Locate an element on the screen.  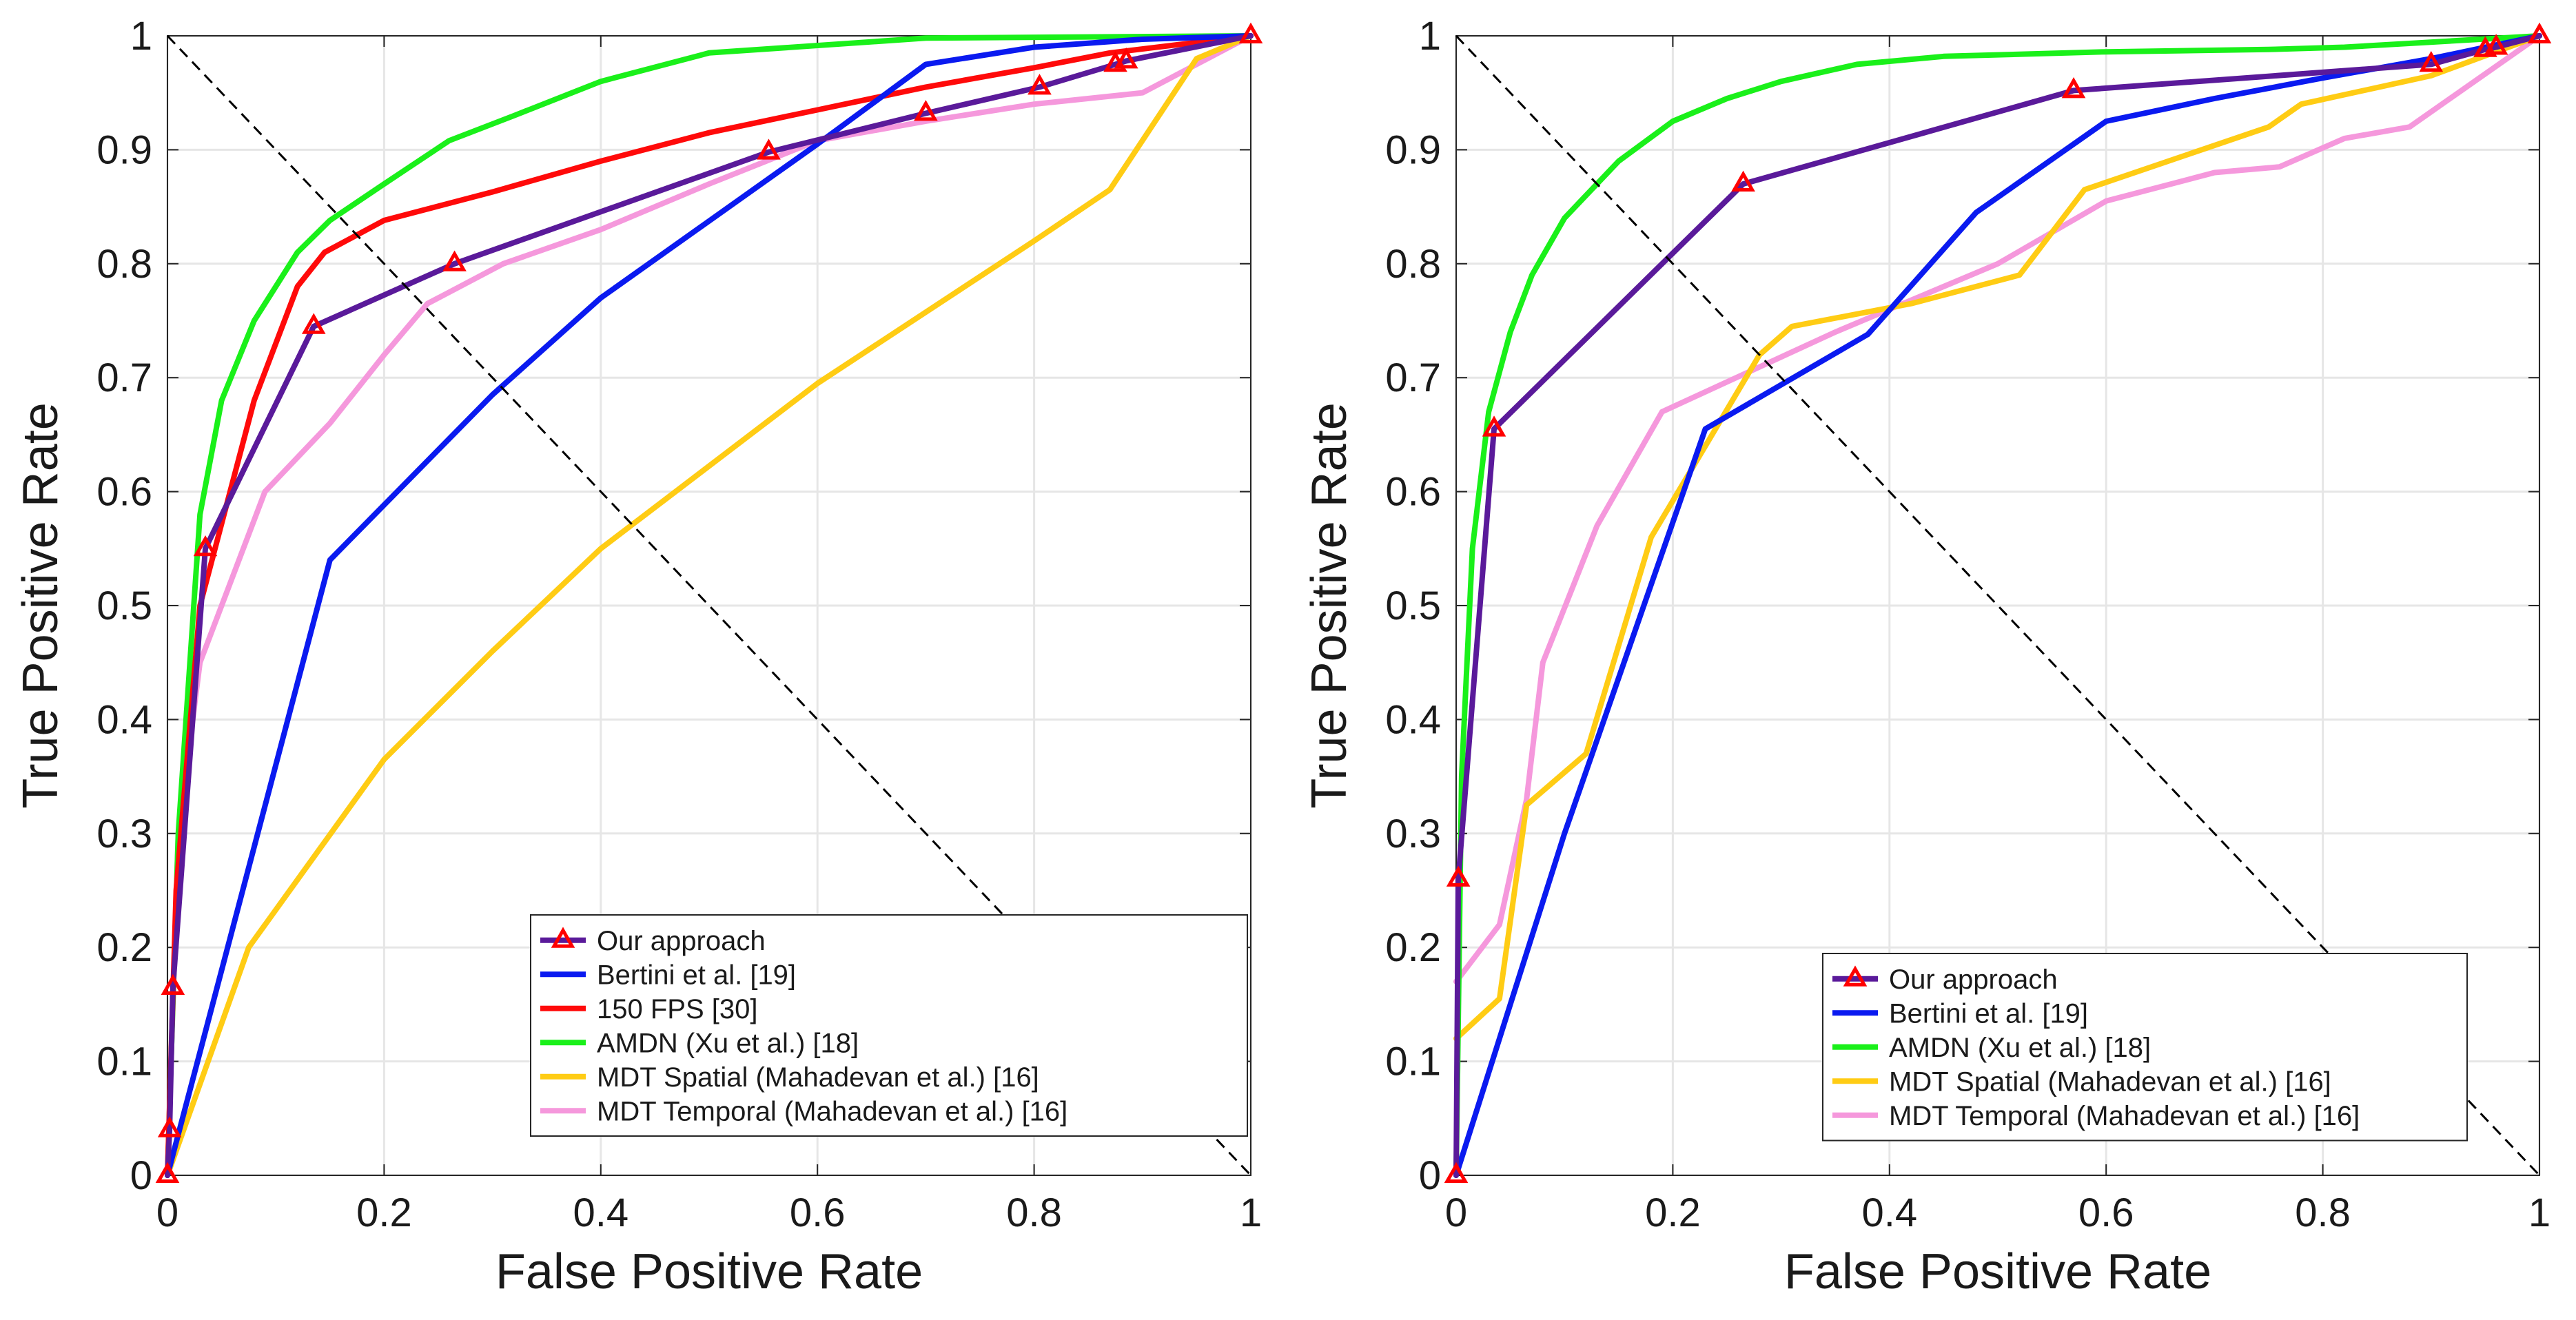
x-axis-label: False Positive Rate is located at coordinates (709, 1271).